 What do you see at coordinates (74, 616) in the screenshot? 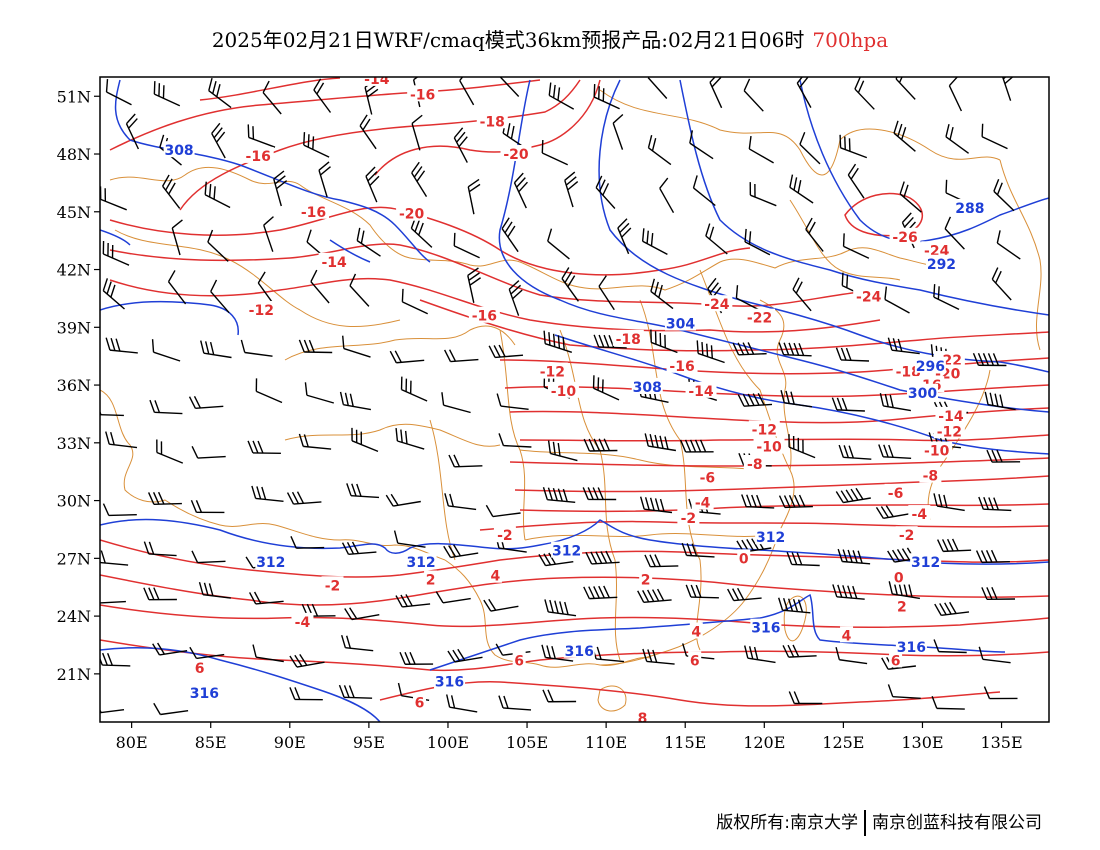
I see `lat-tick-label: 24N` at bounding box center [74, 616].